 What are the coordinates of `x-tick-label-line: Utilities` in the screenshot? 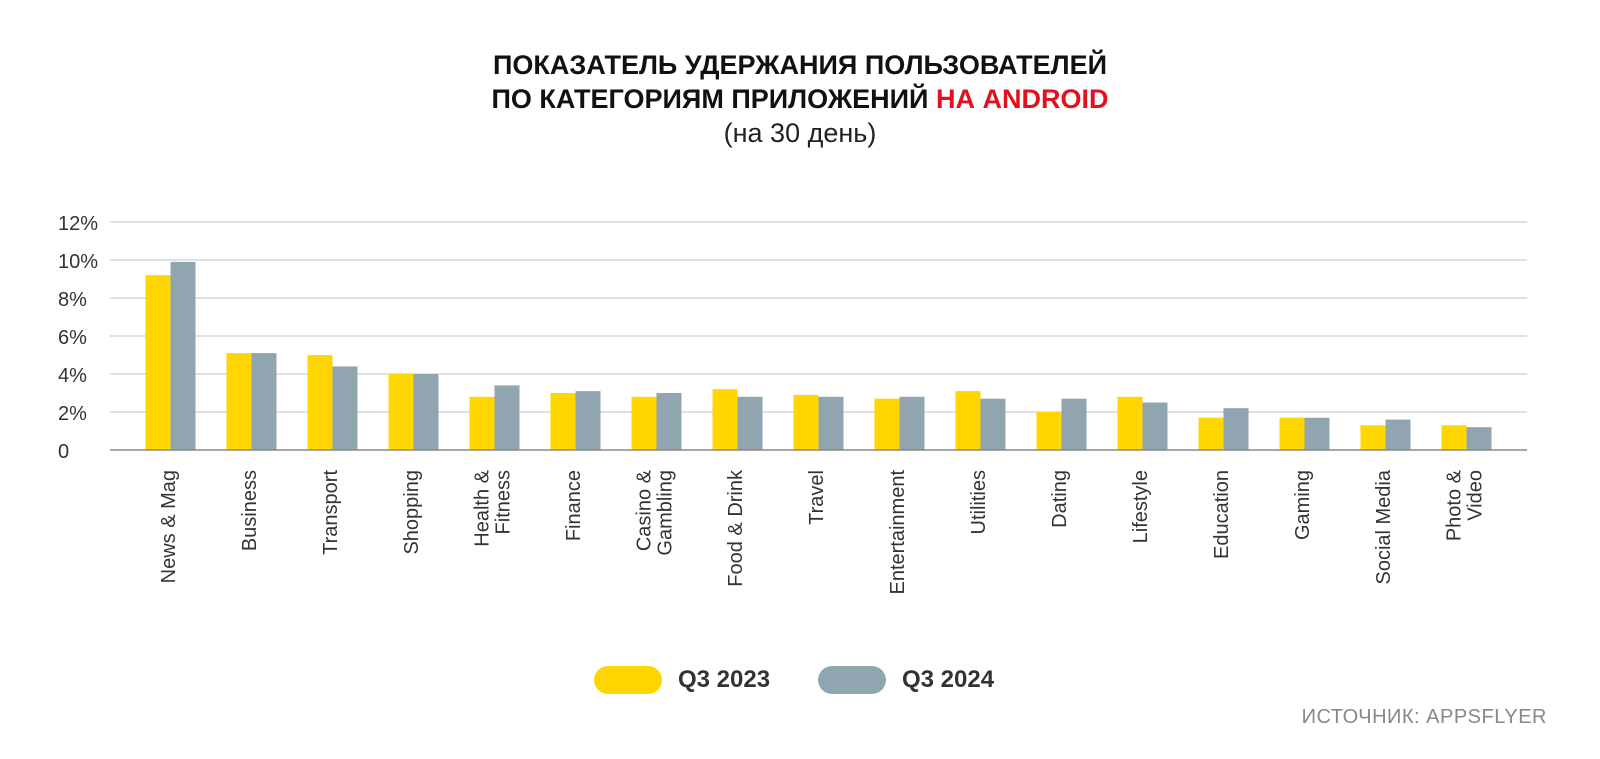 It's located at (979, 502).